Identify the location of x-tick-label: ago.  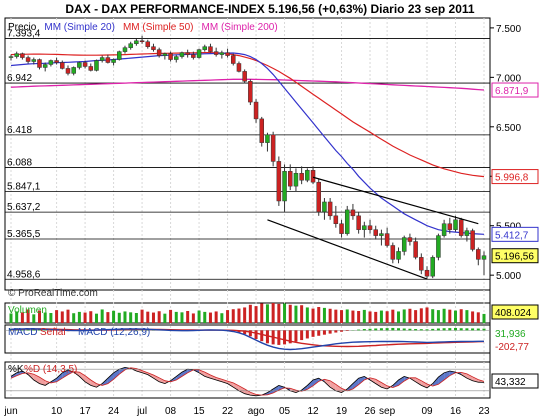
(256, 411).